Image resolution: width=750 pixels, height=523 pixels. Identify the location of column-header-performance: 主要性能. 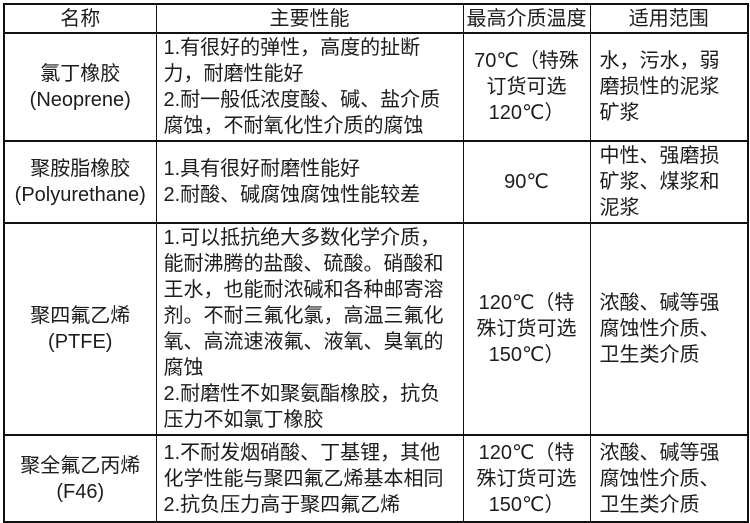
(309, 18).